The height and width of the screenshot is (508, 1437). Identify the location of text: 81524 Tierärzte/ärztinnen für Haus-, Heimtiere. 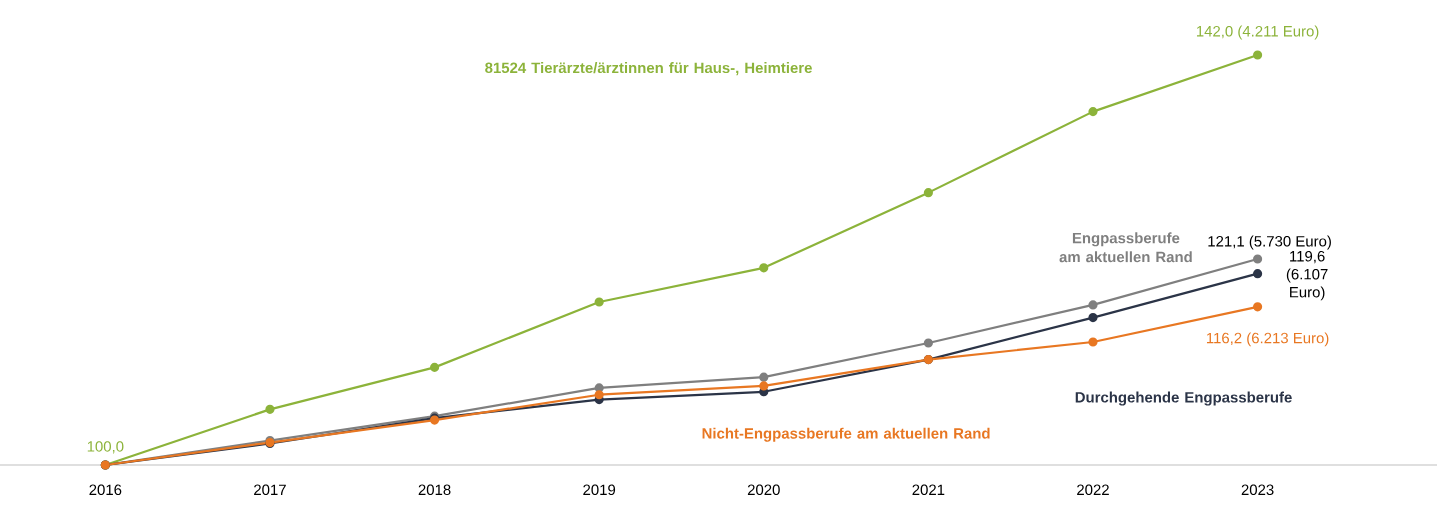
(648, 69).